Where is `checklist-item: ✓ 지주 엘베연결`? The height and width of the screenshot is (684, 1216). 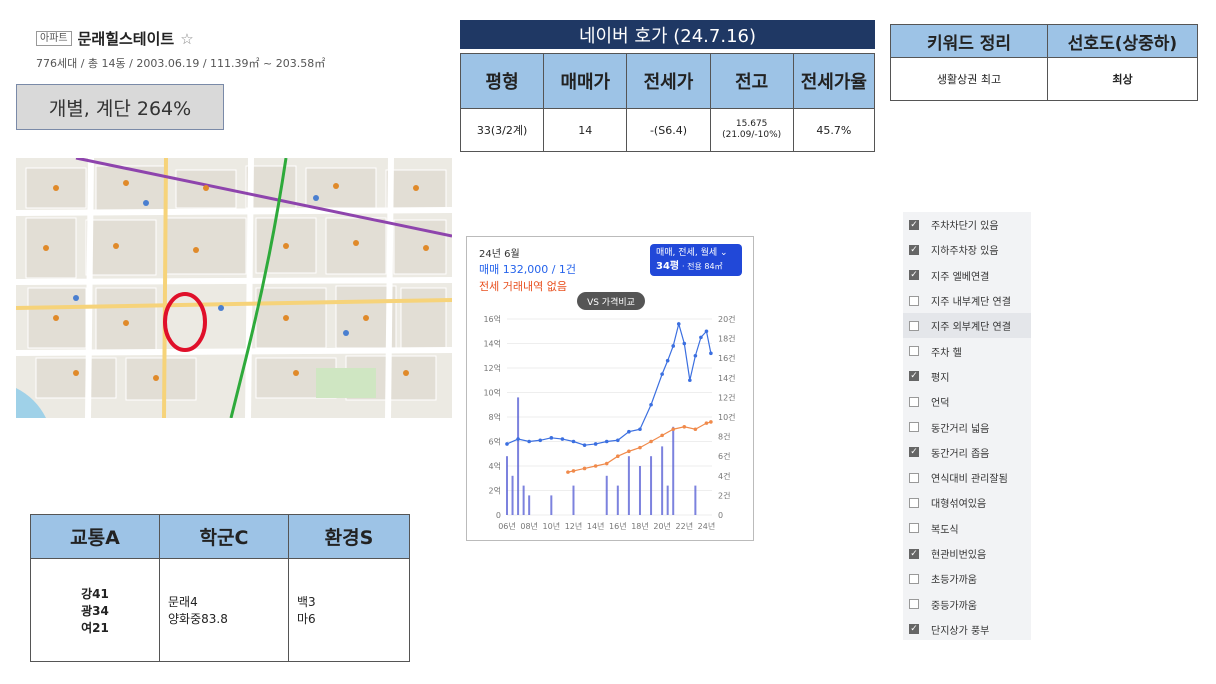 checklist-item: ✓ 지주 엘베연결 is located at coordinates (967, 275).